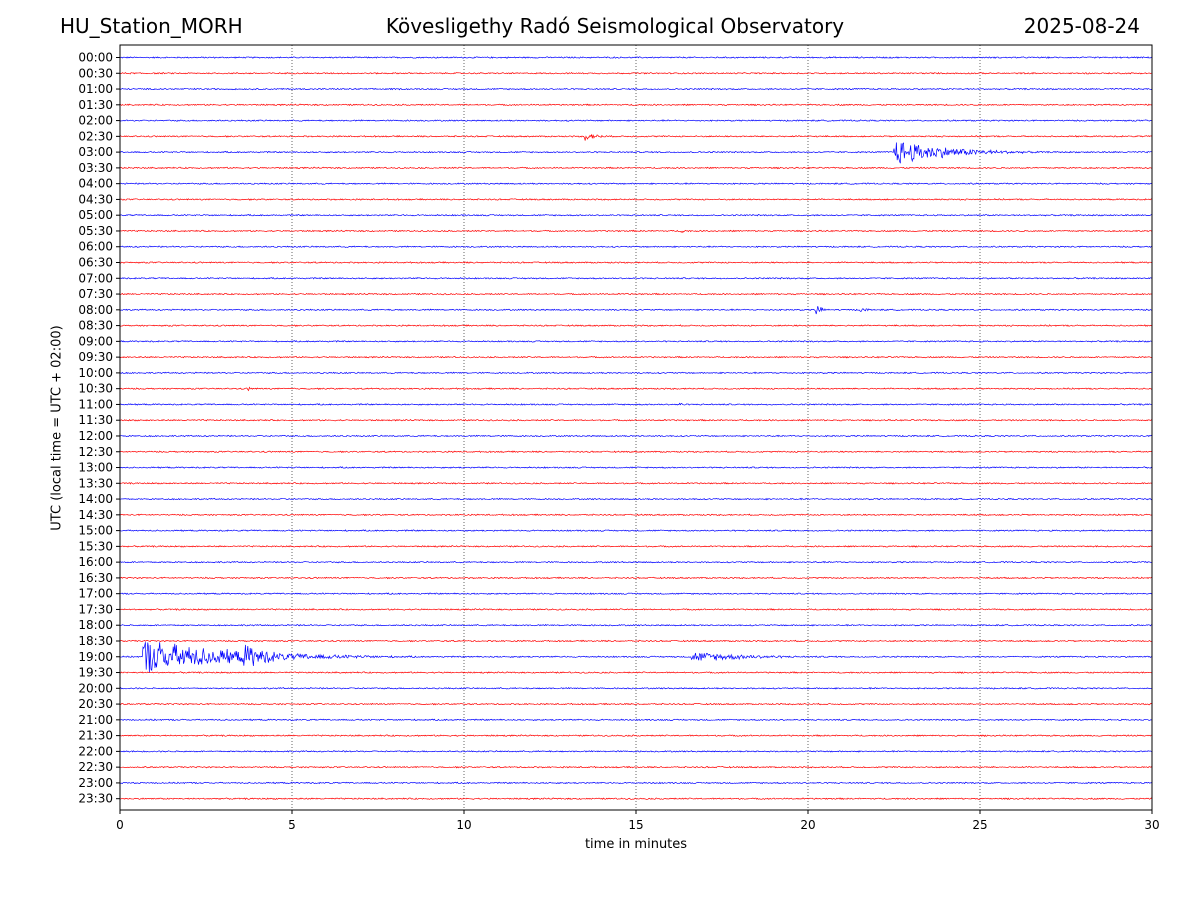 The height and width of the screenshot is (900, 1200). Describe the element at coordinates (95, 673) in the screenshot. I see `y-tick-label: 19:30` at that location.